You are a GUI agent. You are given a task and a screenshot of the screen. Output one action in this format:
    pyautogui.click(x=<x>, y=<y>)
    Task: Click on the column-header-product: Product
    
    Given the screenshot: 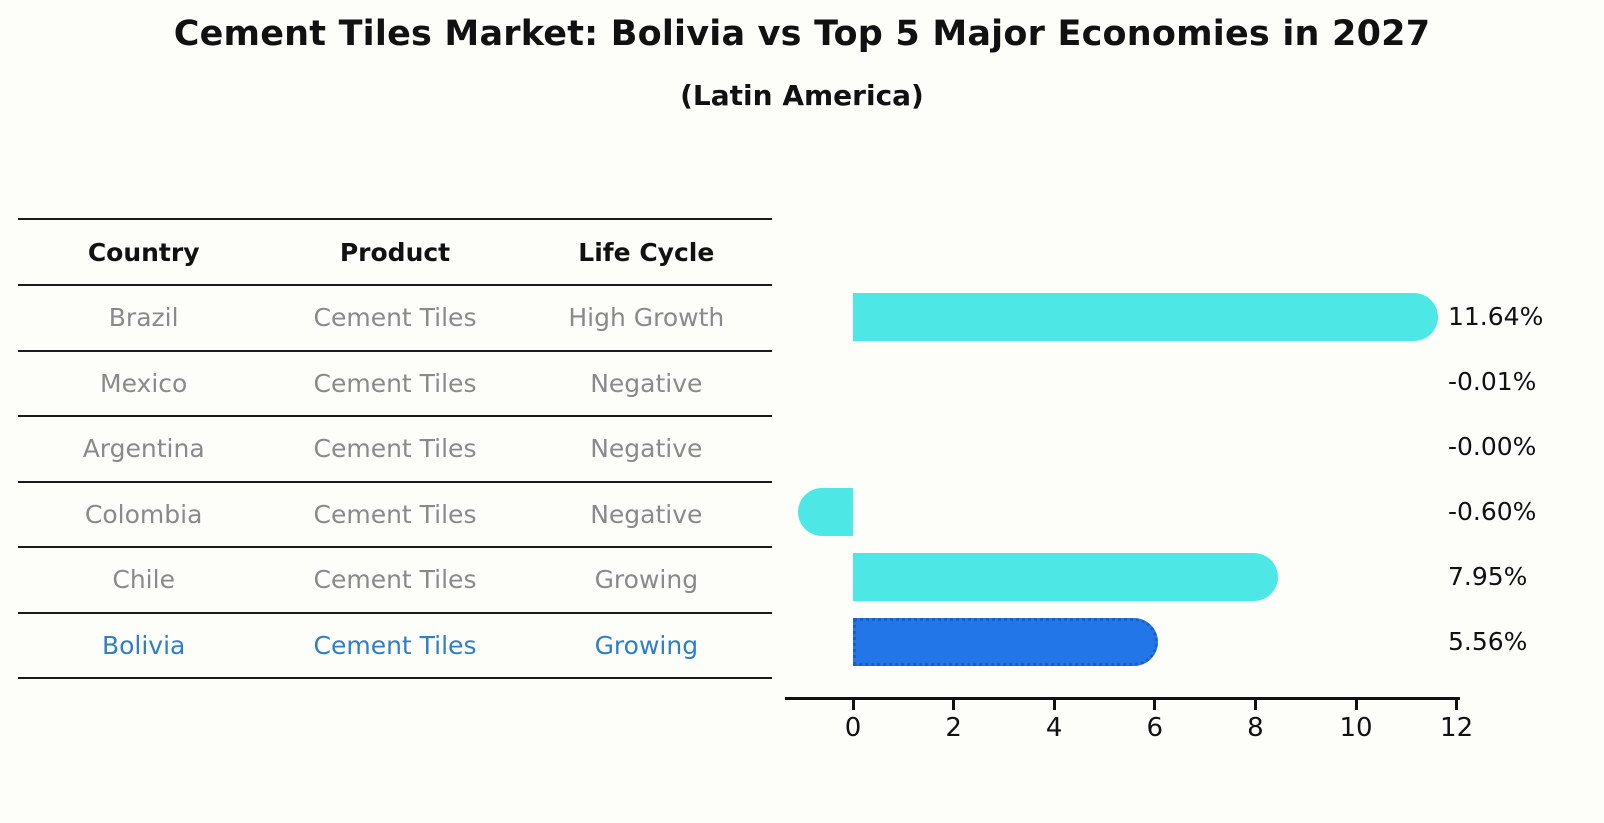 What is the action you would take?
    pyautogui.click(x=395, y=252)
    